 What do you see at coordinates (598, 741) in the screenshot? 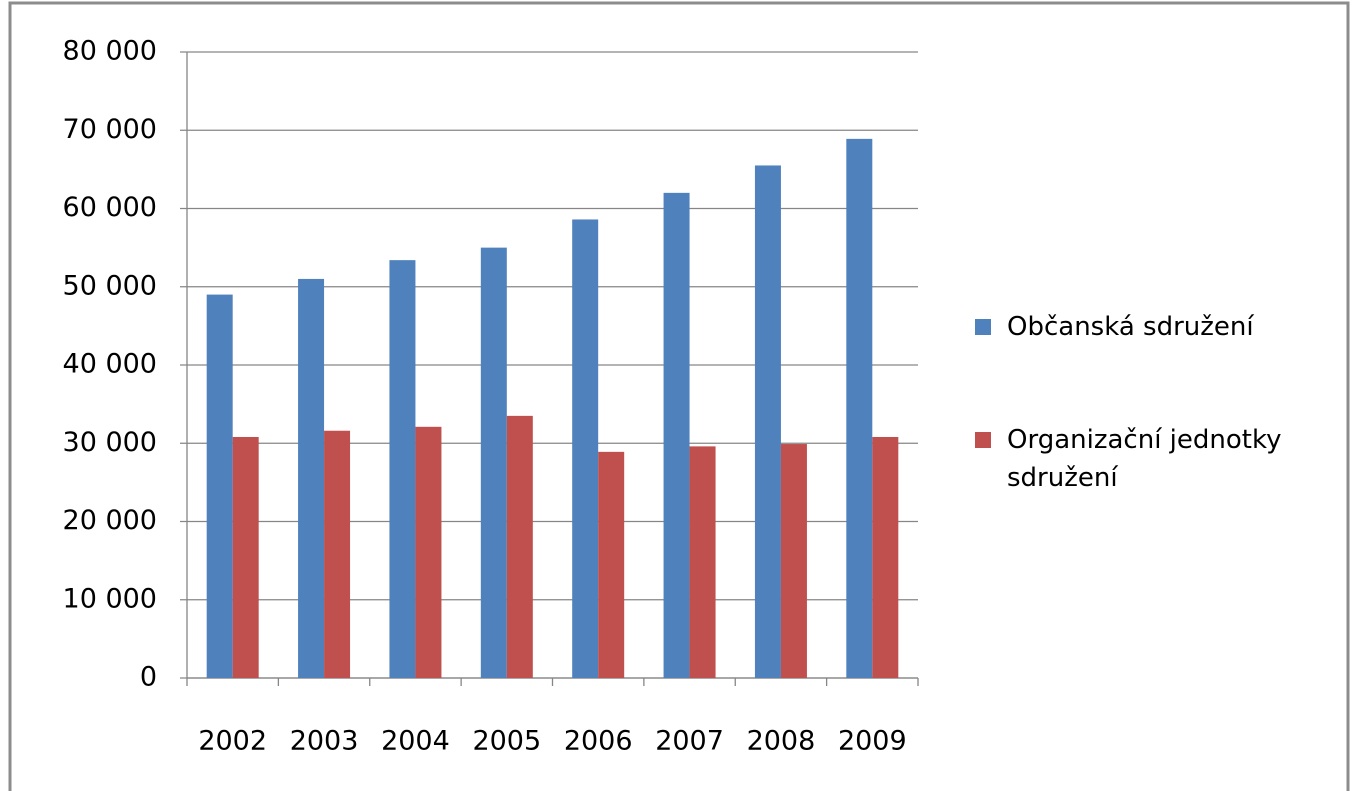
I see `x-tick-label: 2006` at bounding box center [598, 741].